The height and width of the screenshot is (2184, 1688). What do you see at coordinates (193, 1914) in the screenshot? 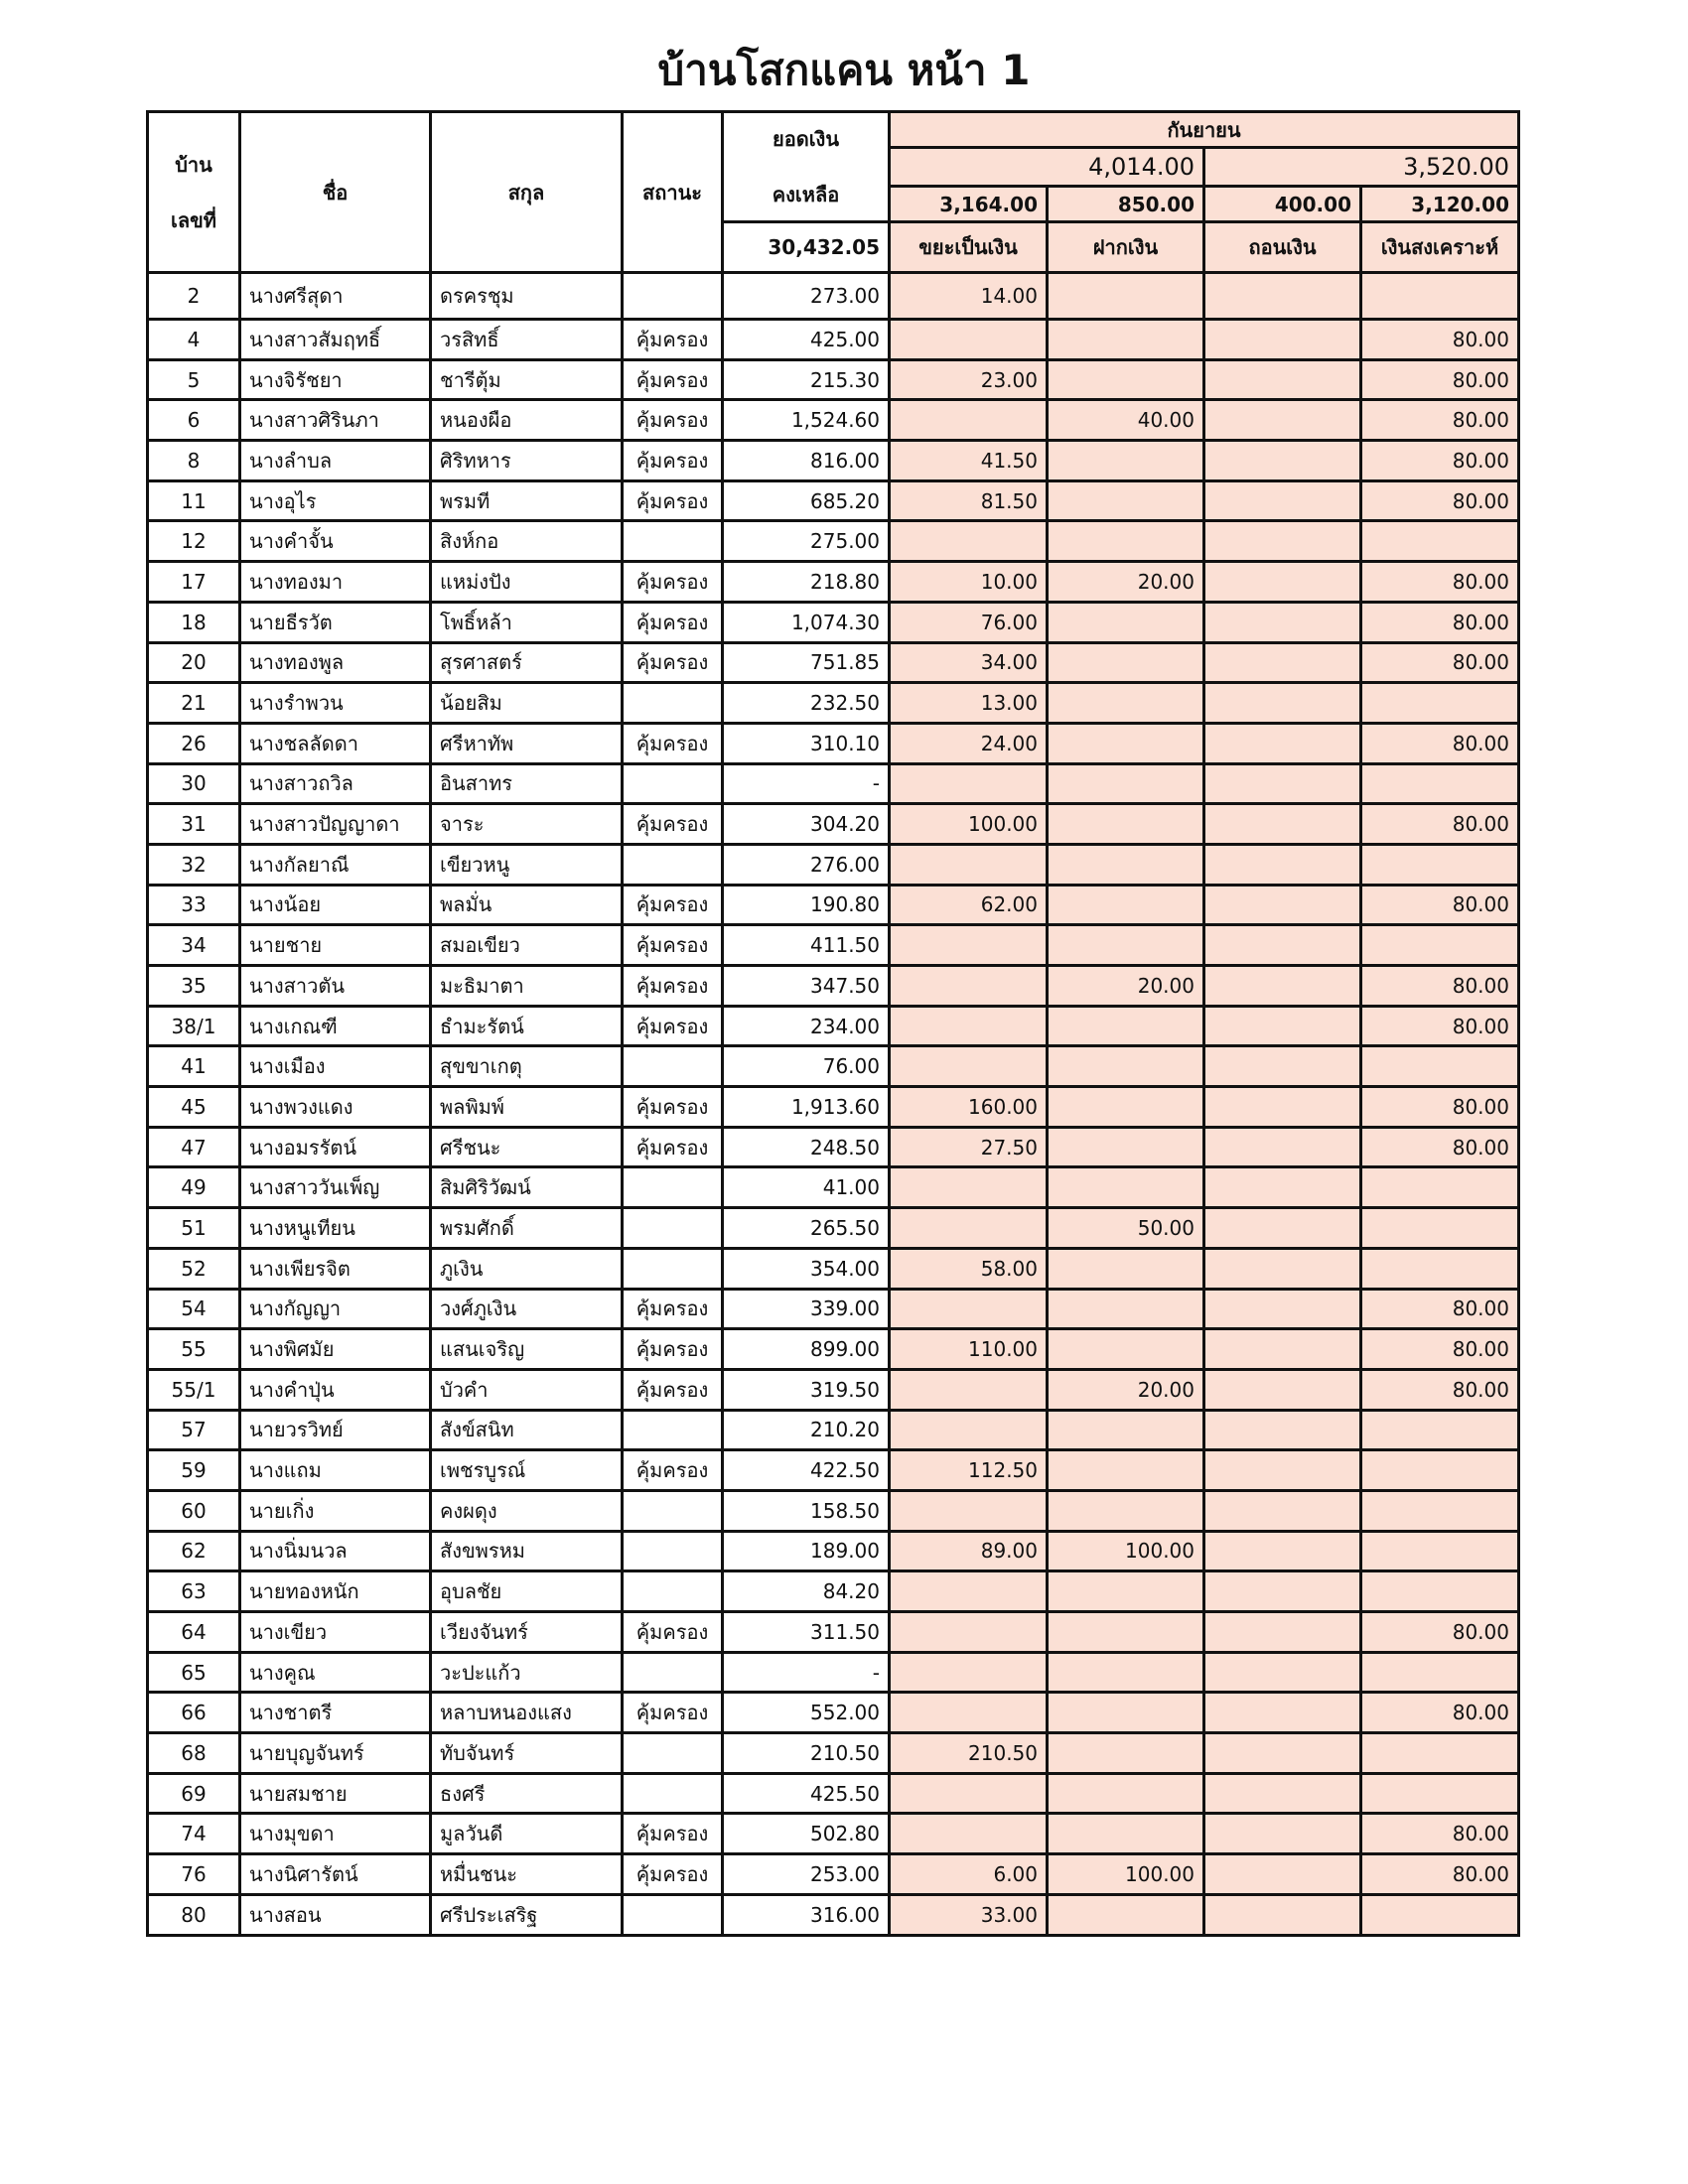
I see `cell-house-no: 80` at bounding box center [193, 1914].